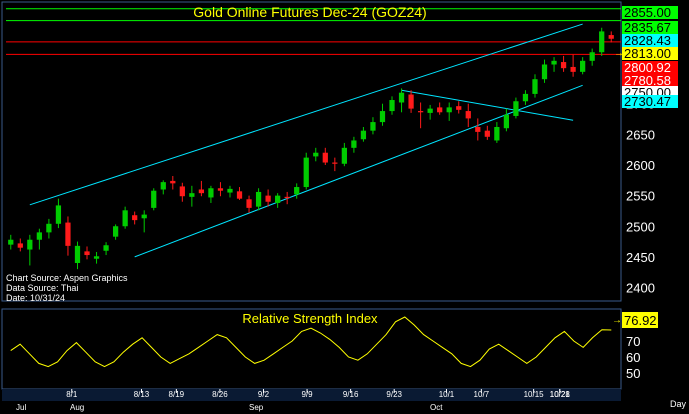  What do you see at coordinates (640, 196) in the screenshot?
I see `price-y-tick-label: 2550` at bounding box center [640, 196].